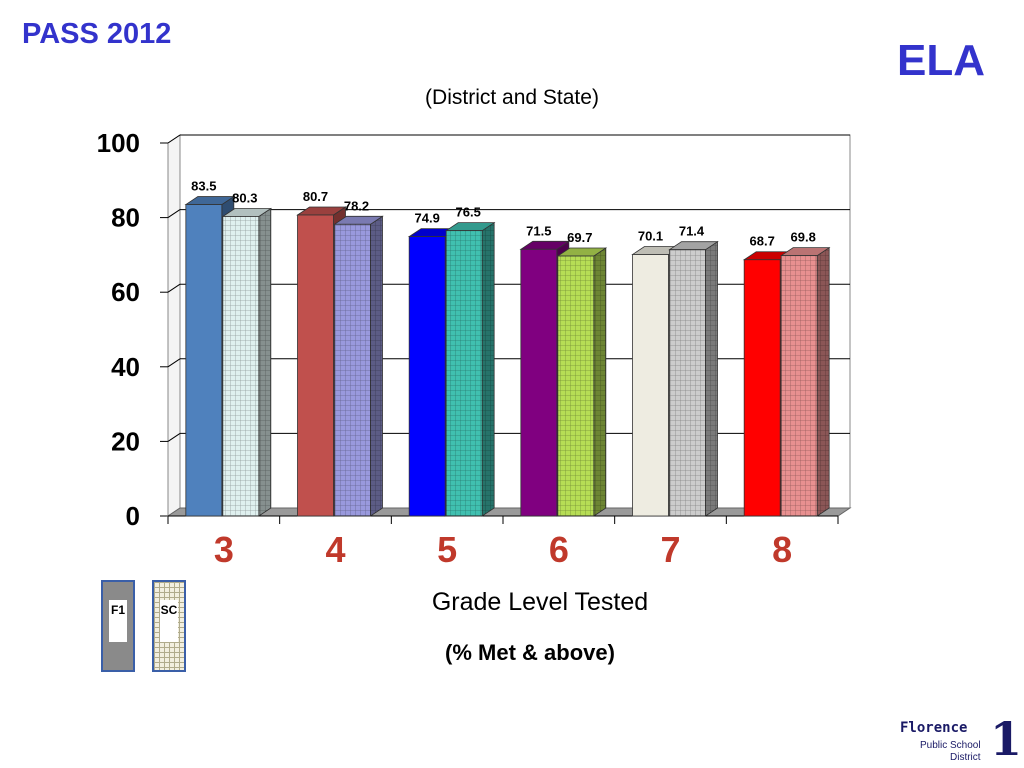 The height and width of the screenshot is (768, 1024). I want to click on y-tick-label: 20, so click(125, 441).